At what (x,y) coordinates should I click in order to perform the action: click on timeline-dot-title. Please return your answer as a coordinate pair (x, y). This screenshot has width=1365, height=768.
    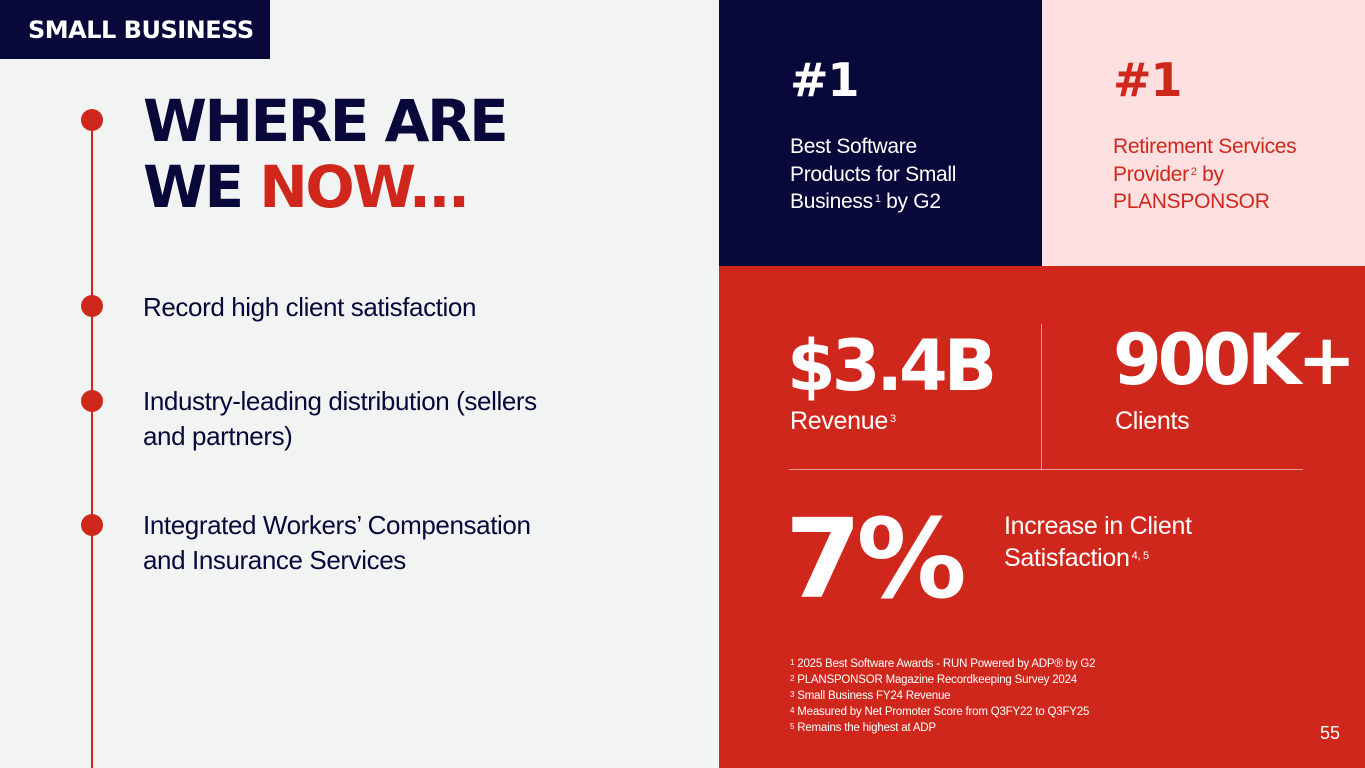
    Looking at the image, I should click on (92, 120).